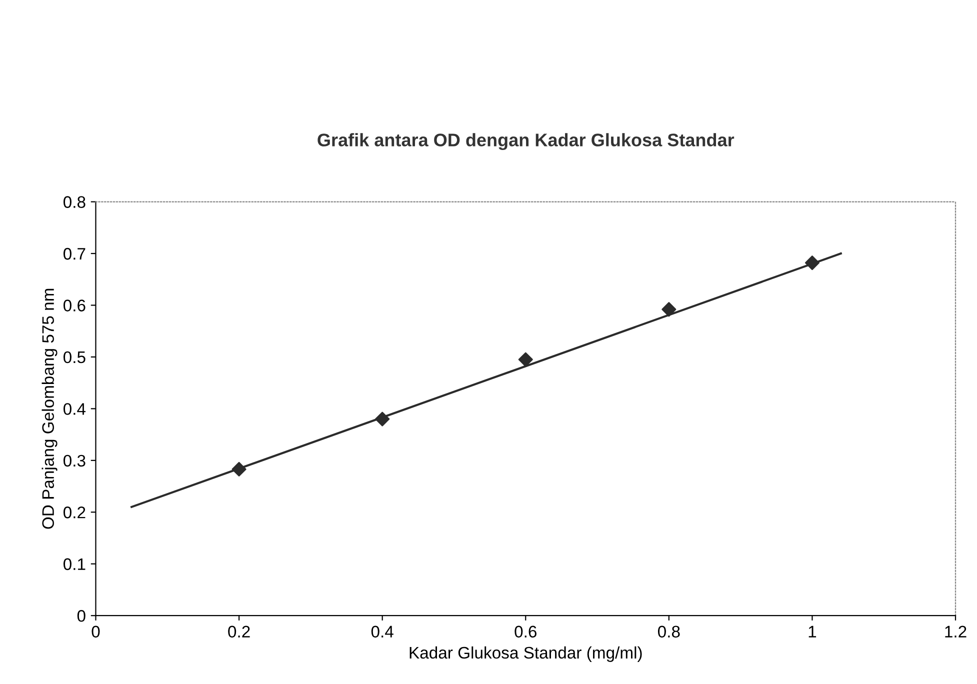 The height and width of the screenshot is (684, 977). I want to click on y-axis-title: OD Panjang Gelombang 575 nm, so click(50, 408).